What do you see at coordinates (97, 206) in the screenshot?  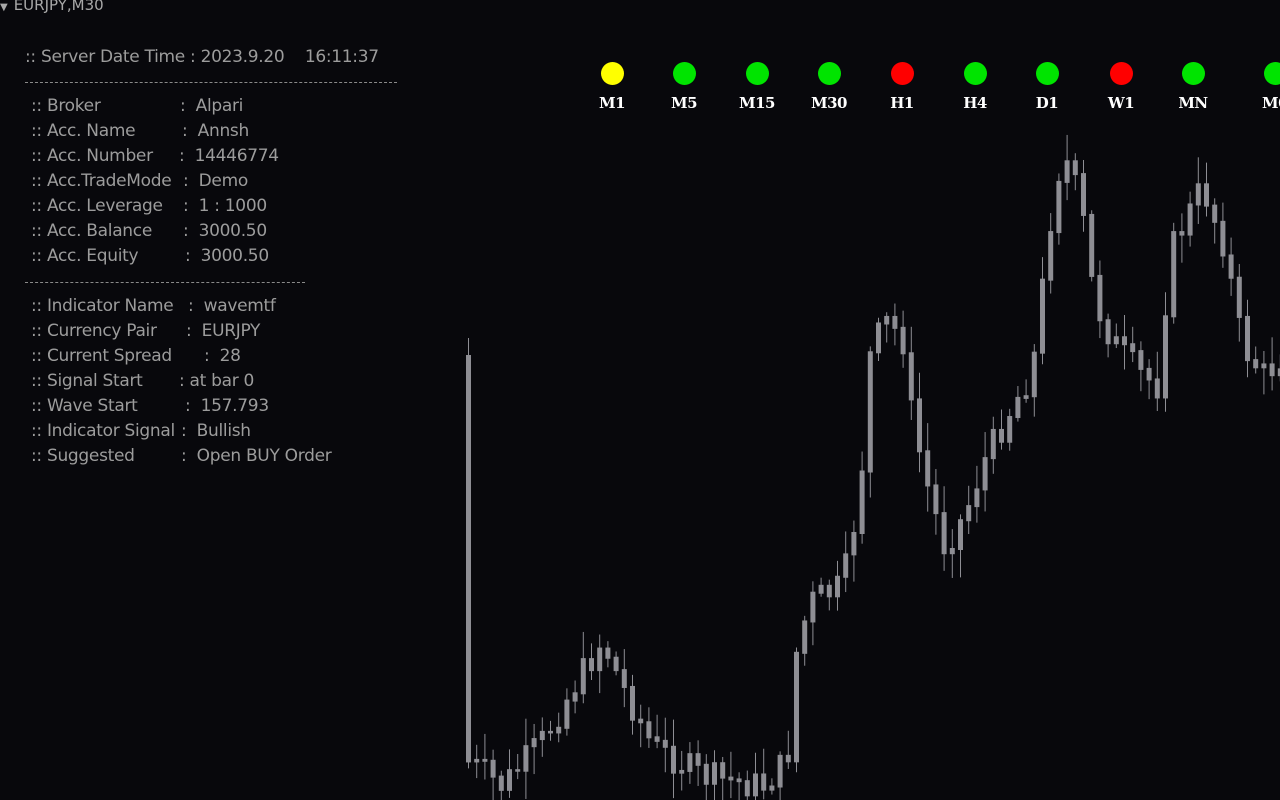 I see `info-label: :: Acc. Leverage` at bounding box center [97, 206].